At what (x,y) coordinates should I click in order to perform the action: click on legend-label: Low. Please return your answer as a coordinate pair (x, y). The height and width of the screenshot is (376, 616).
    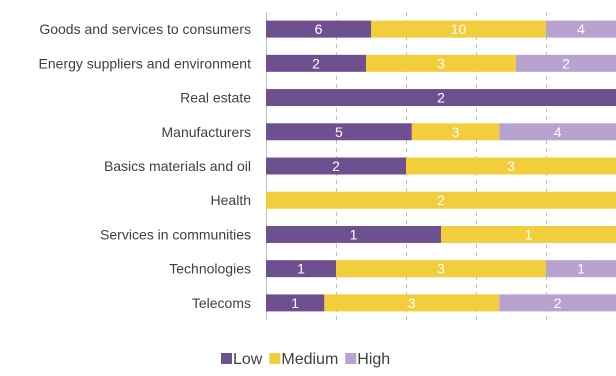
    Looking at the image, I should click on (248, 359).